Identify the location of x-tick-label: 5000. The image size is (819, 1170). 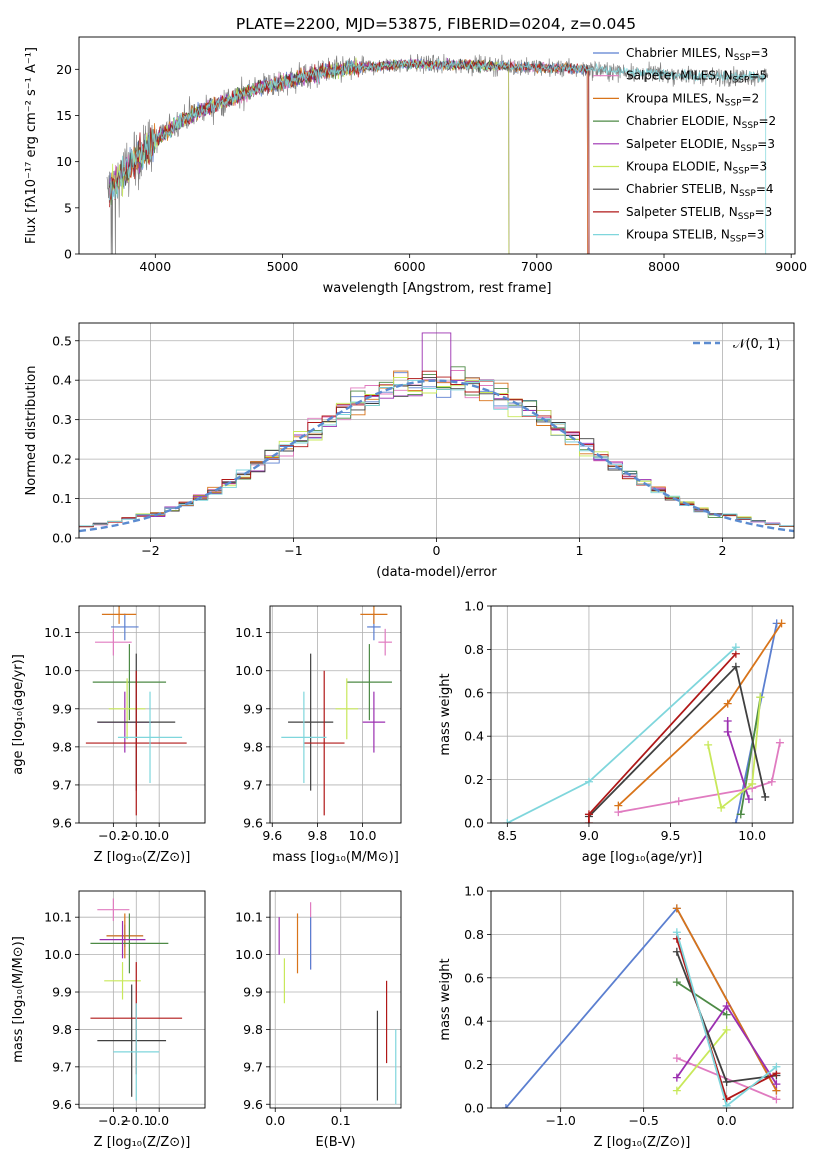
(283, 266).